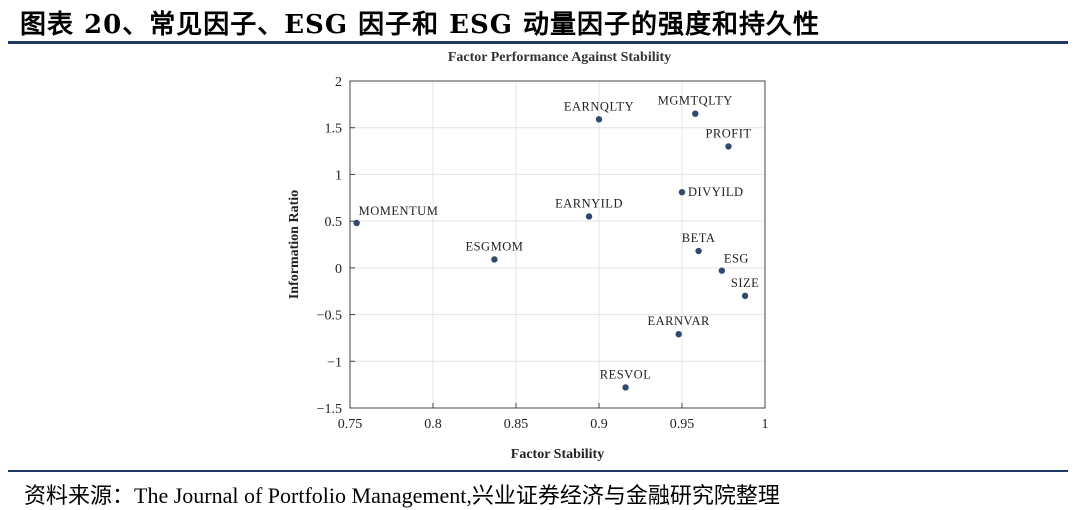  Describe the element at coordinates (433, 424) in the screenshot. I see `x-tick-label: 0.8` at that location.